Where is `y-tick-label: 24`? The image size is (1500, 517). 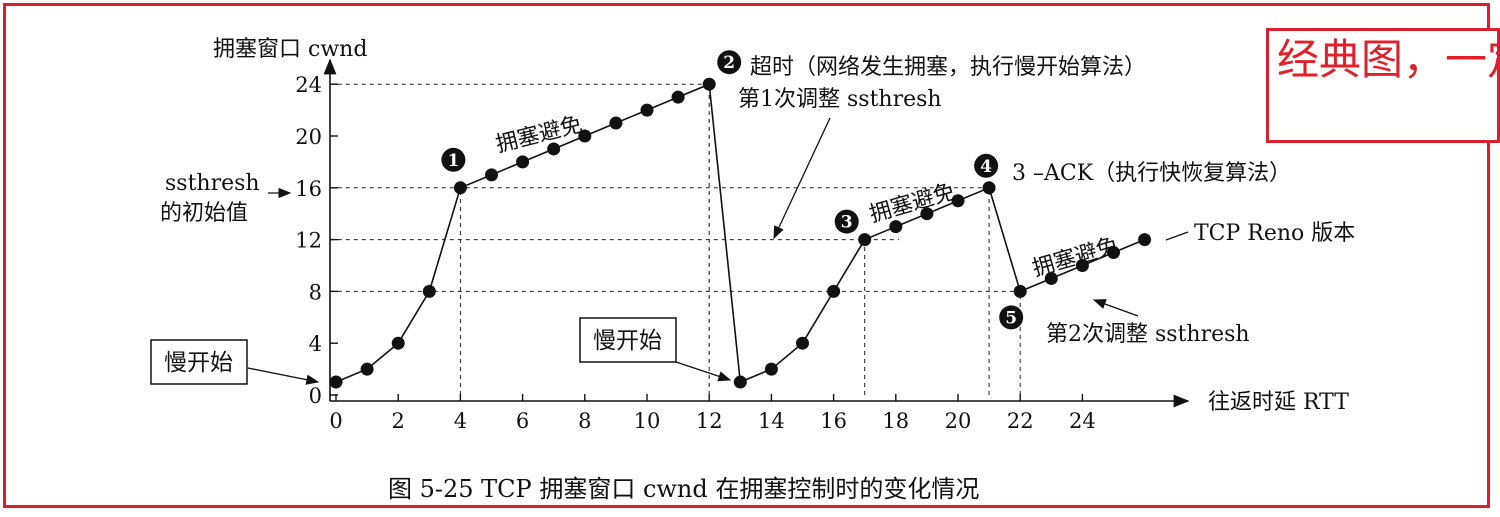
y-tick-label: 24 is located at coordinates (308, 85).